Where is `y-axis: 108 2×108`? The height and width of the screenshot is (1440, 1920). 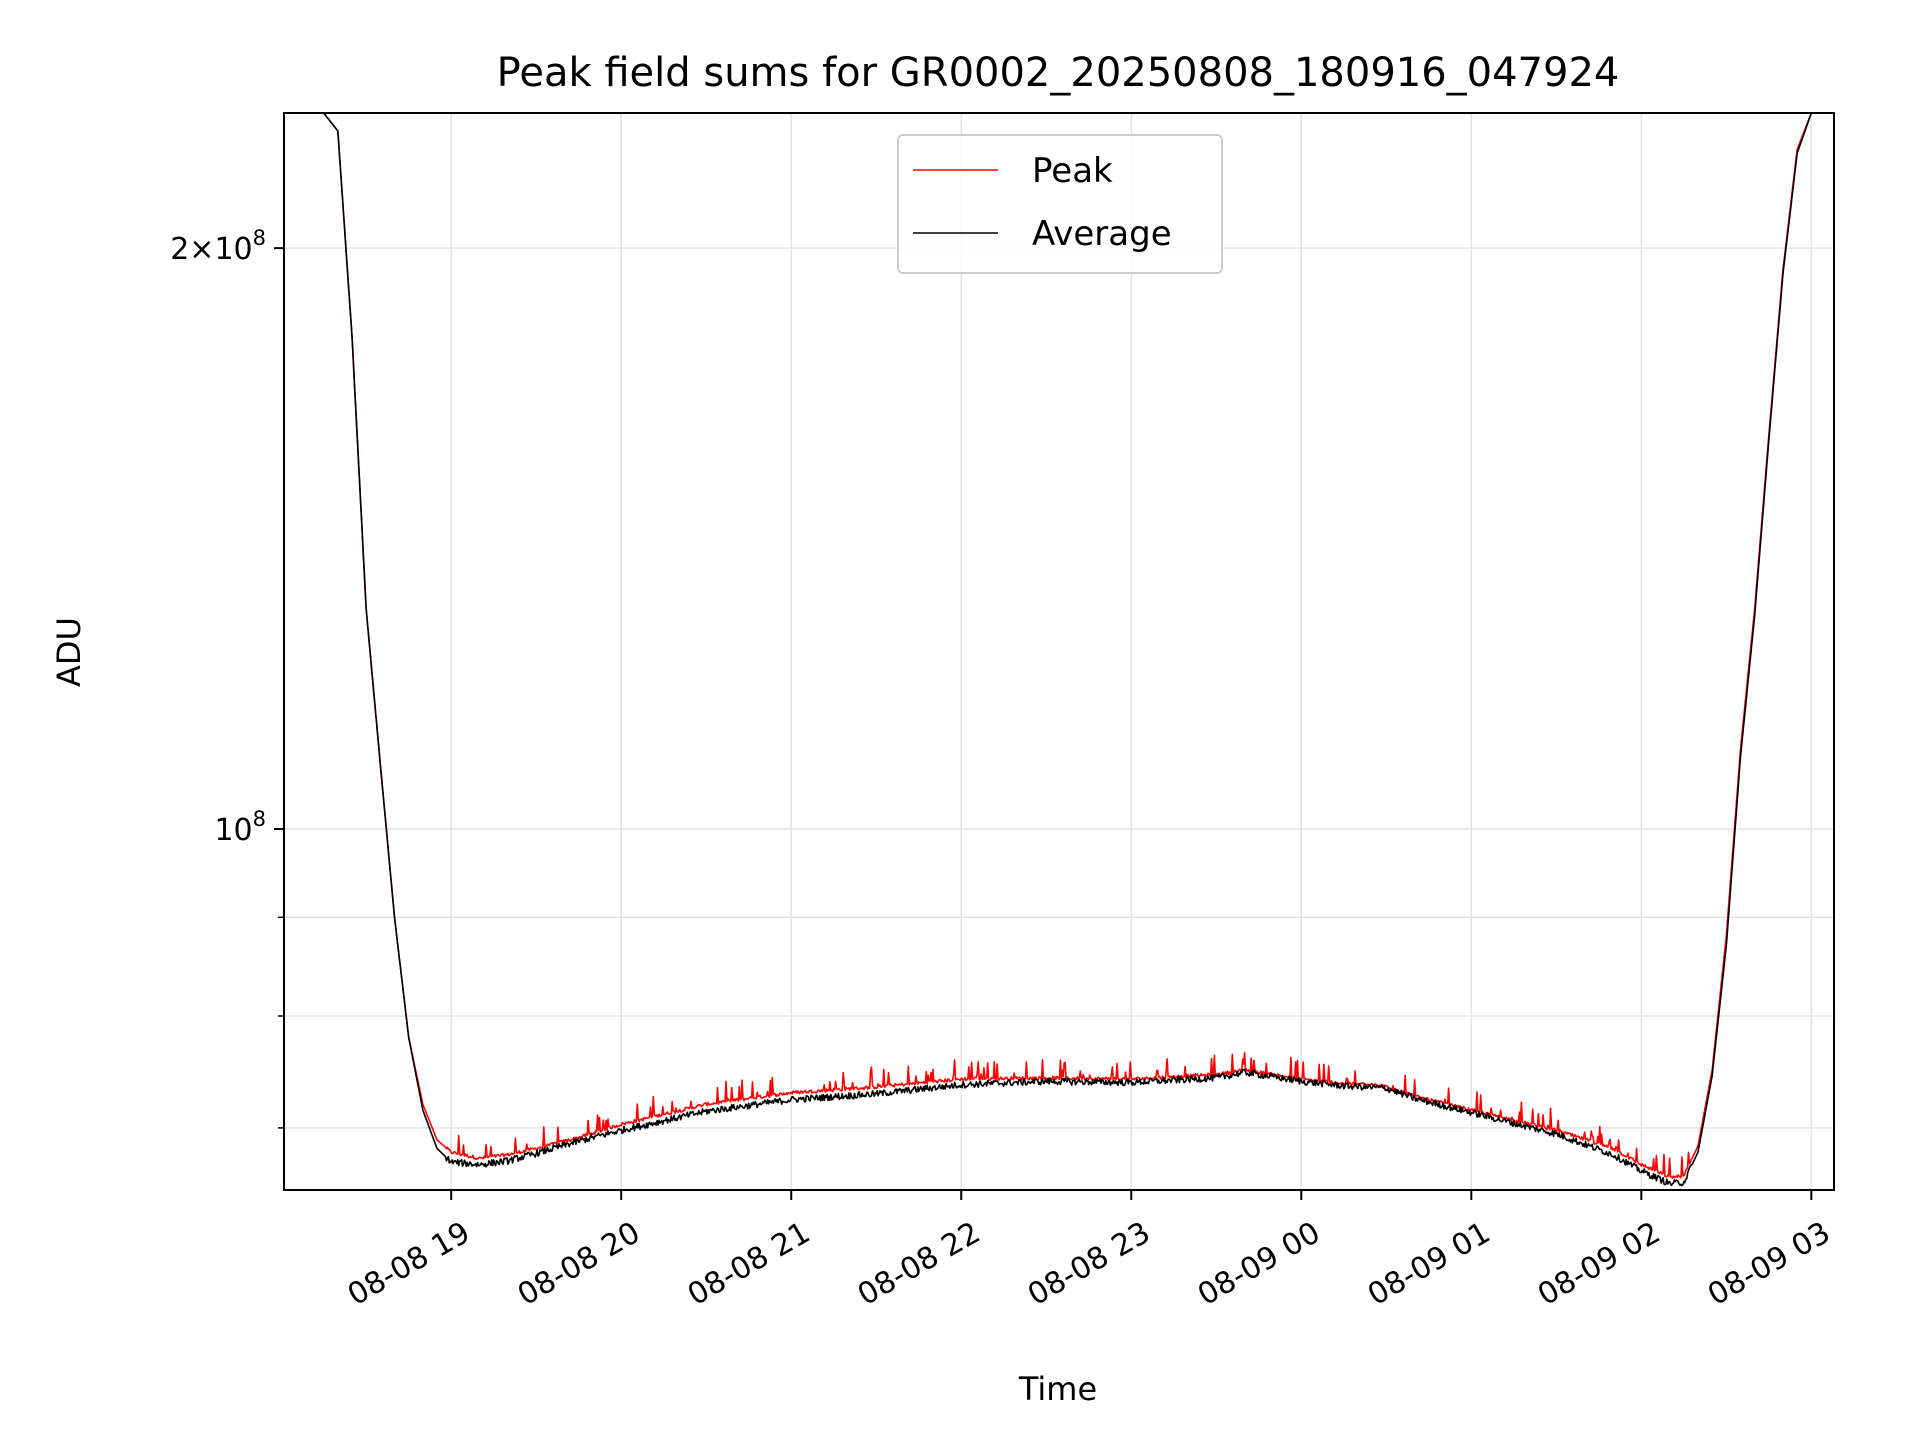
y-axis: 108 2×108 is located at coordinates (227, 677).